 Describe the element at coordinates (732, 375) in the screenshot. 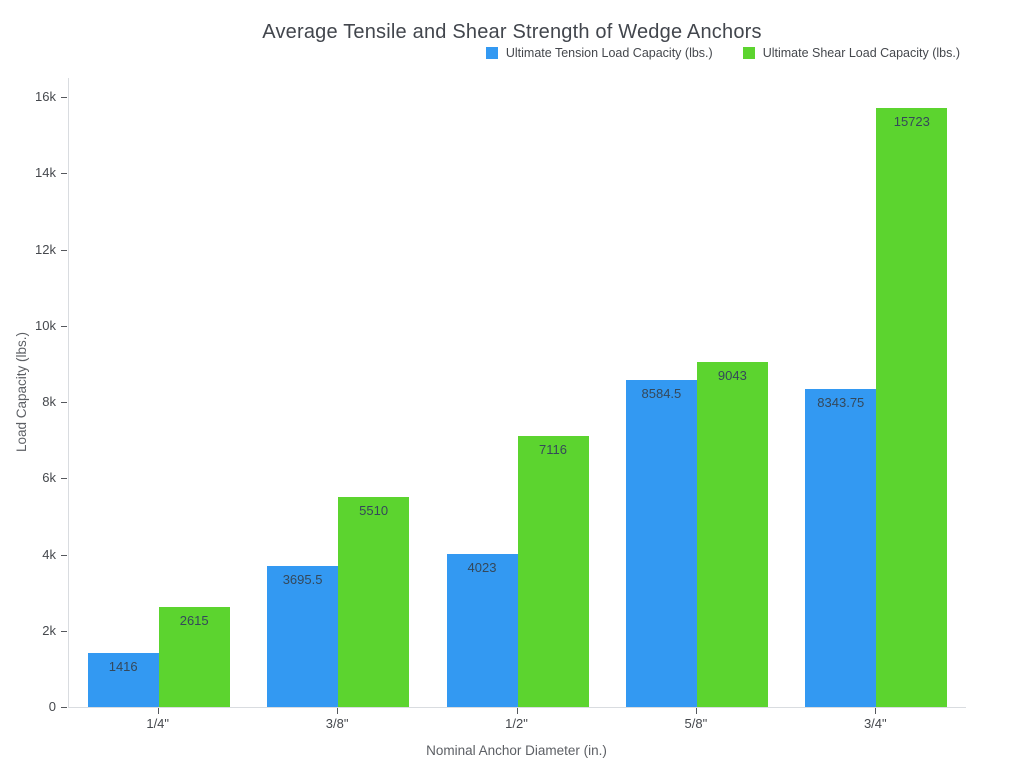

I see `bar-value-label: 9043` at that location.